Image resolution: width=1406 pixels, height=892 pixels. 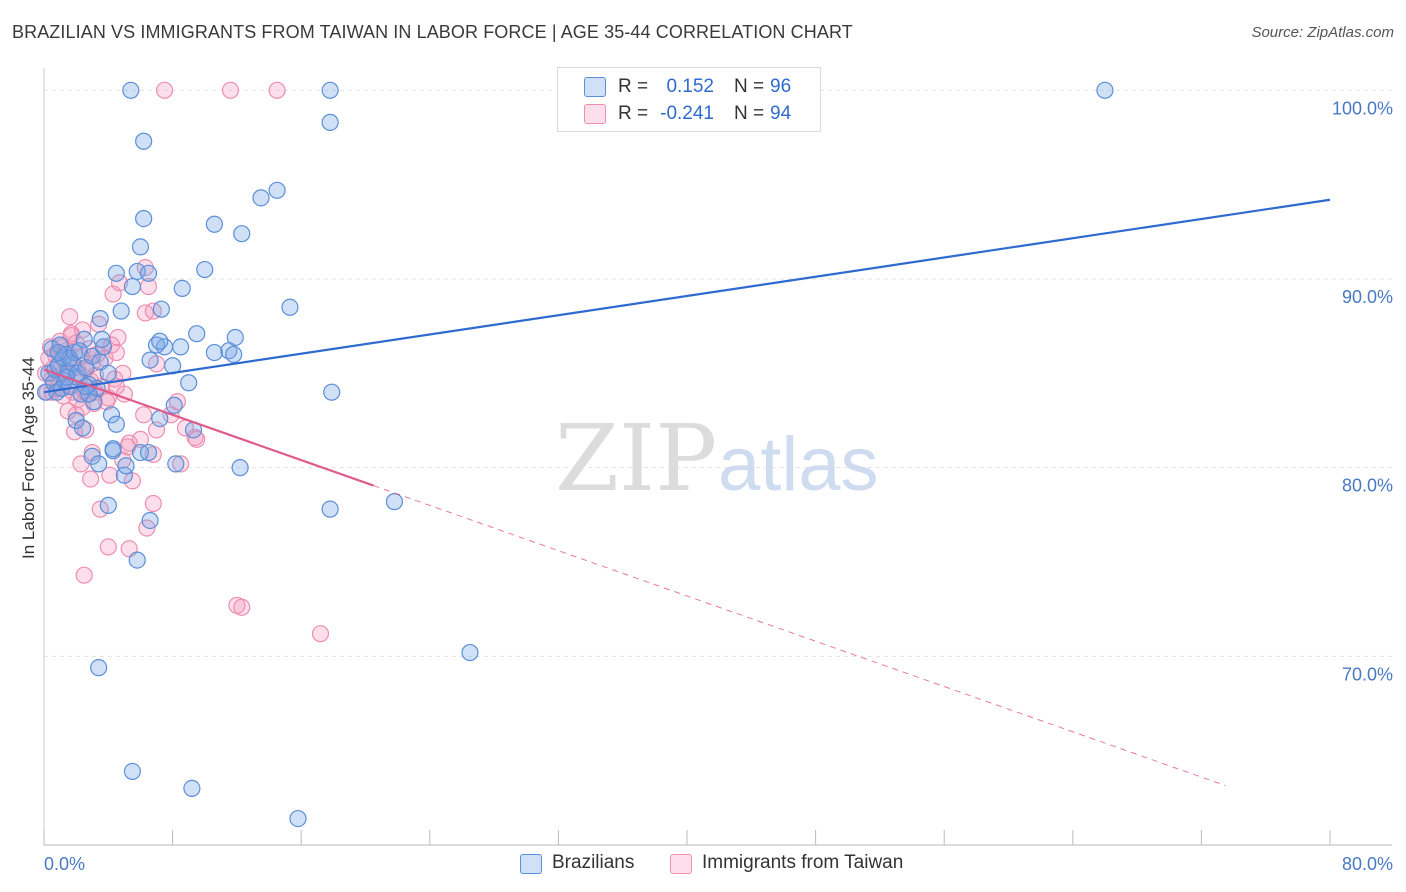 I want to click on legend-r-value: 0.152, so click(x=690, y=86).